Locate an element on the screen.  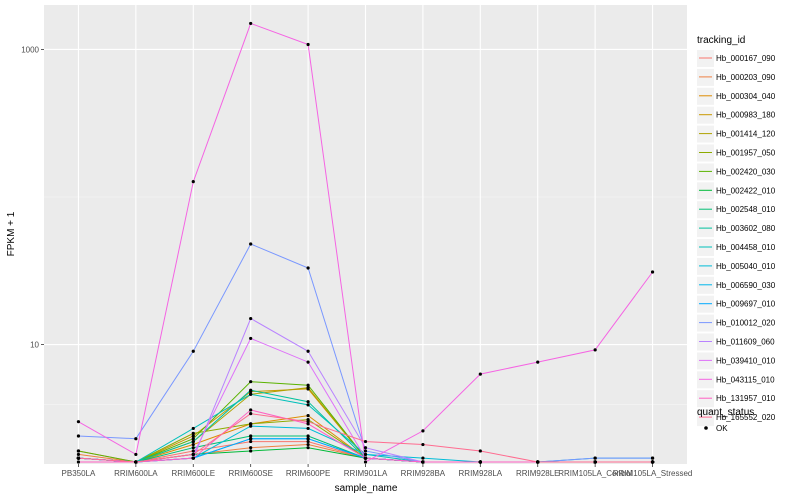
legend-label: Hb_001414_120 is located at coordinates (746, 134).